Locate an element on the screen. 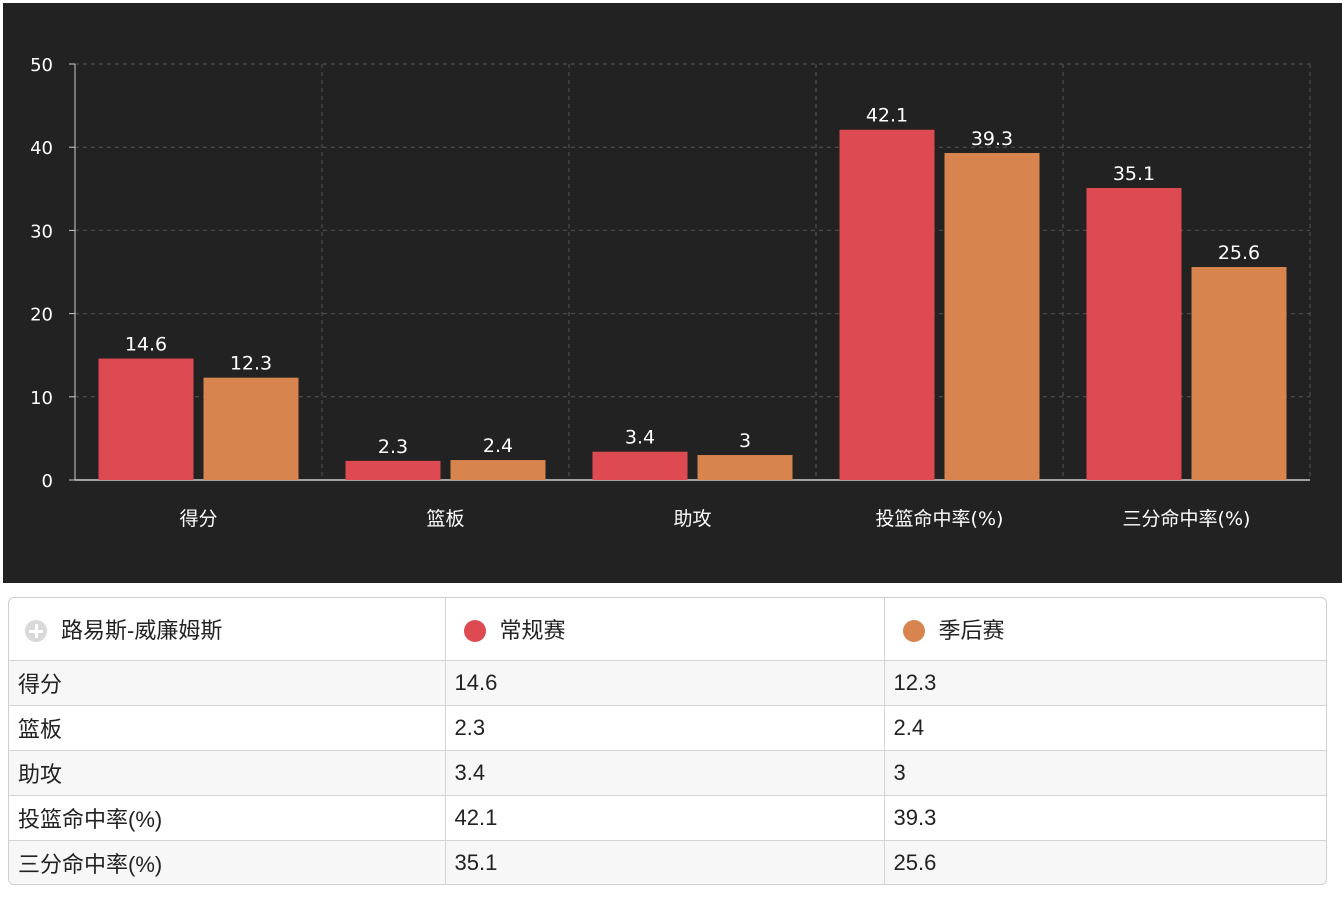  playoff-value-cell: 12.3 is located at coordinates (1105, 683).